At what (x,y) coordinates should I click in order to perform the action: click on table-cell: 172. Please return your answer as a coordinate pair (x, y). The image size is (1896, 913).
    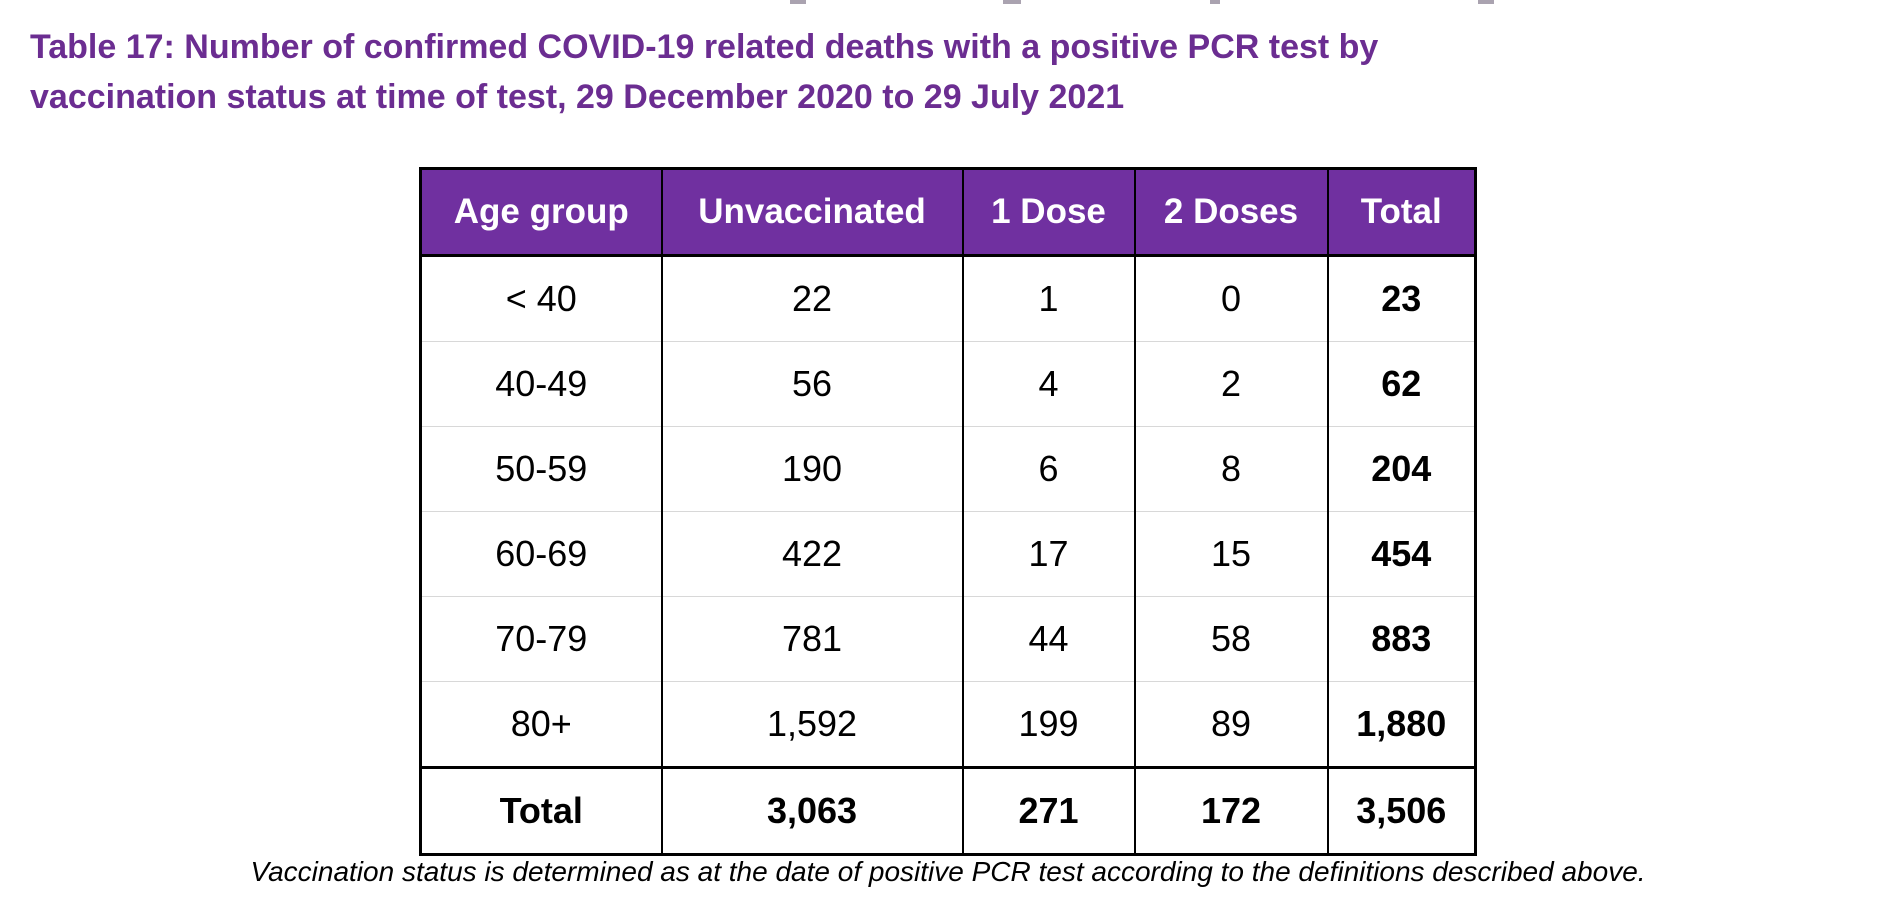
    Looking at the image, I should click on (1231, 810).